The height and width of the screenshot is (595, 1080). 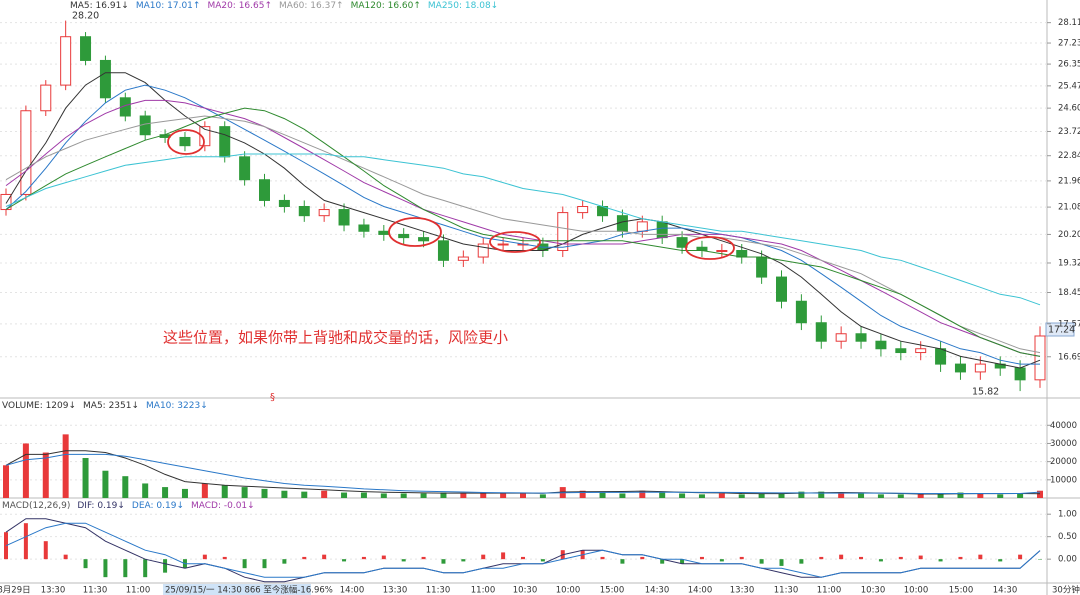 I want to click on y-tick-label: 0.50, so click(x=1067, y=537).